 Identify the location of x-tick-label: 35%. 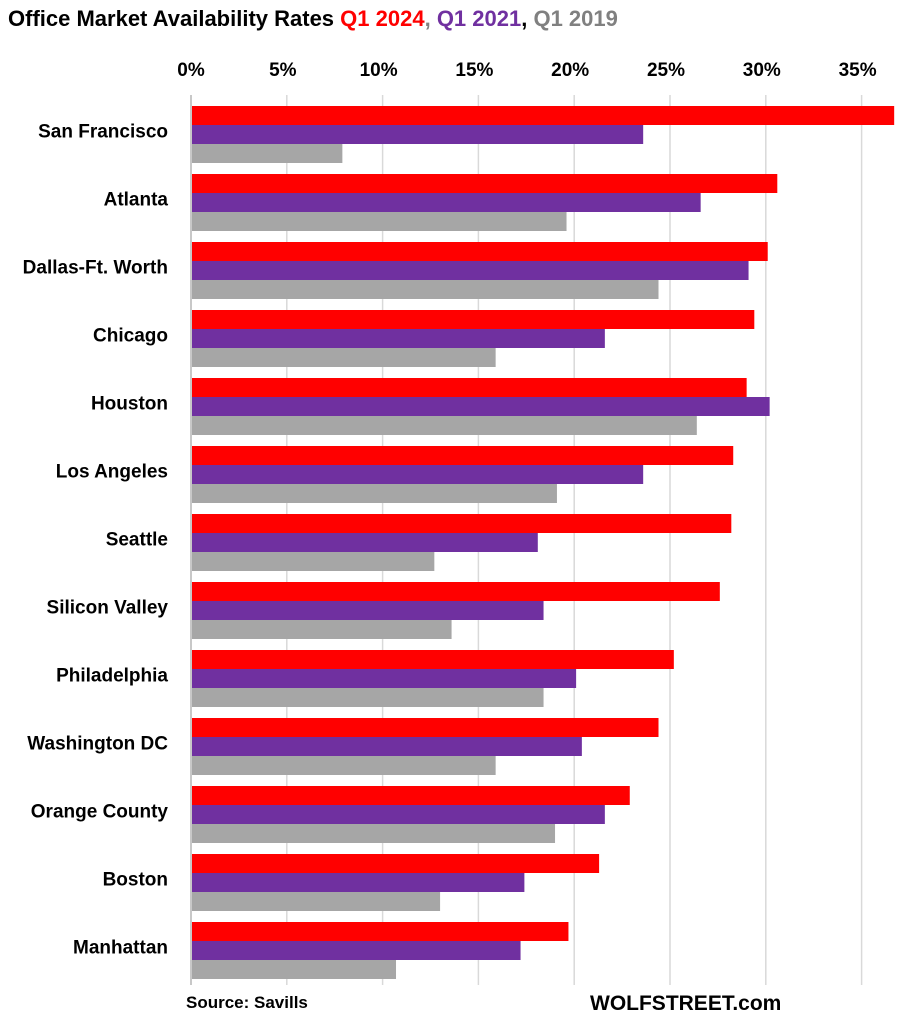
(858, 70).